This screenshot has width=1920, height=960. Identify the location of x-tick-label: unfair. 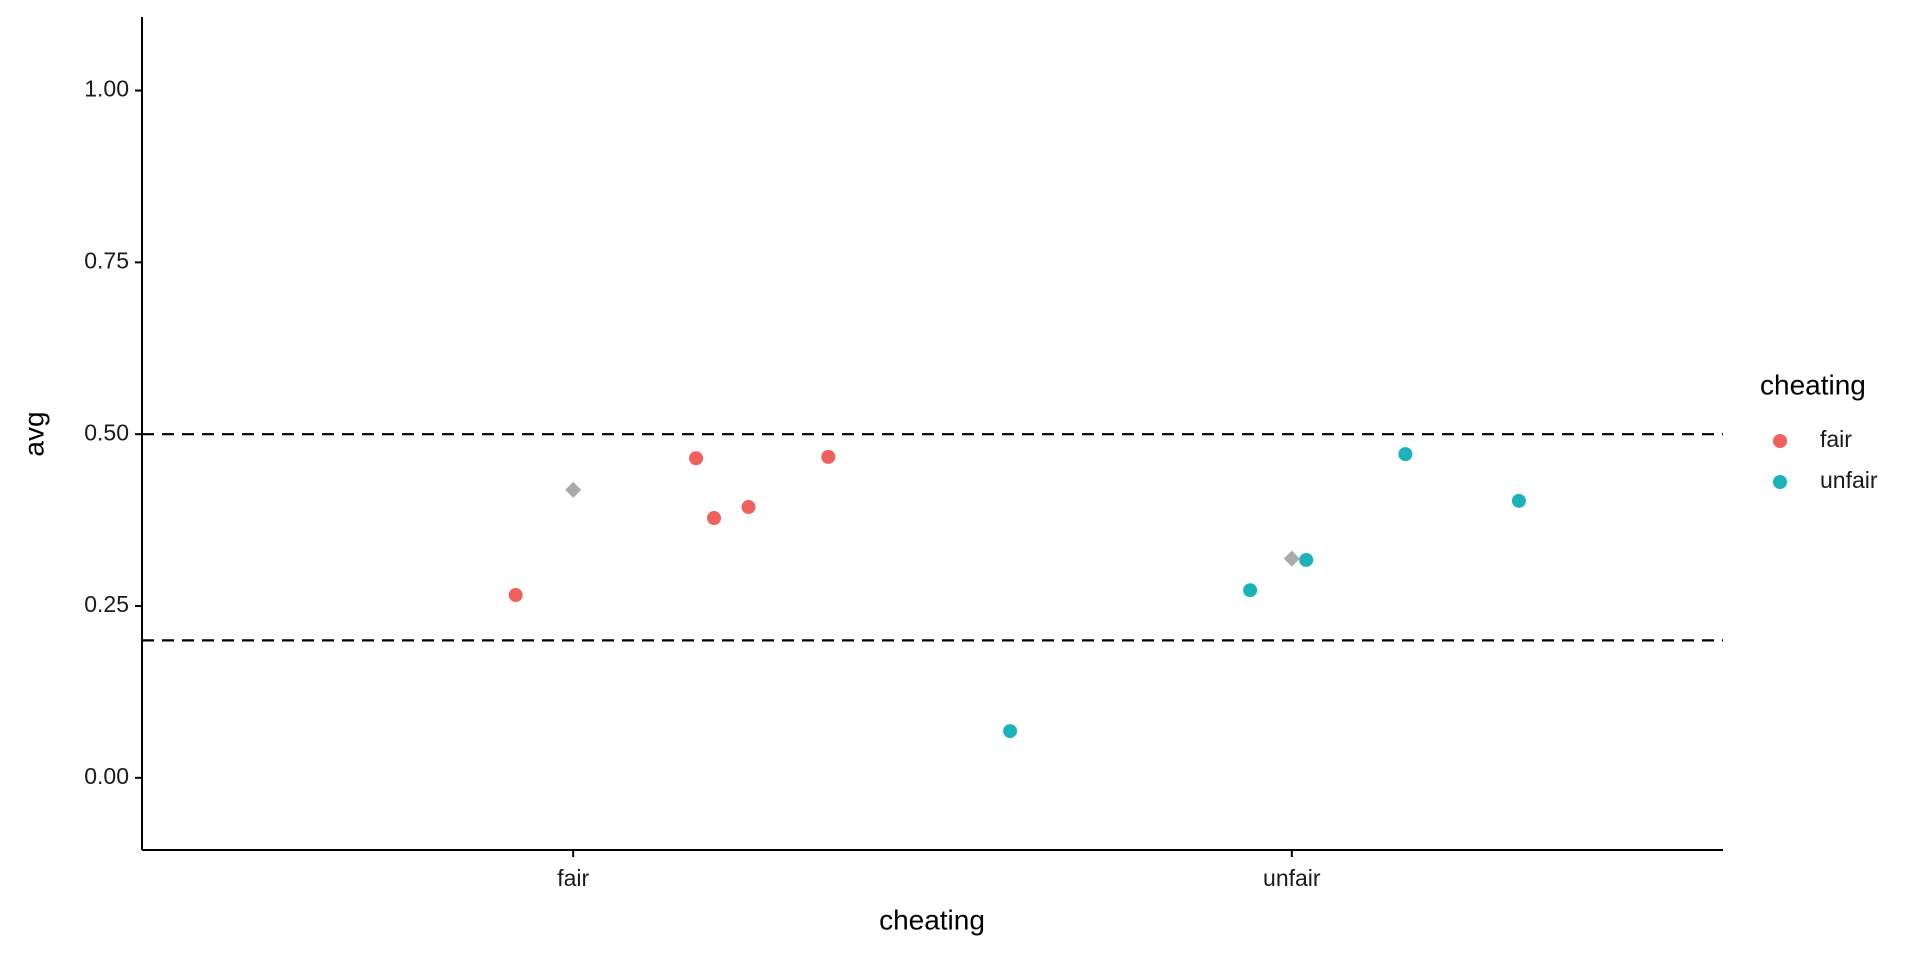
(1292, 878).